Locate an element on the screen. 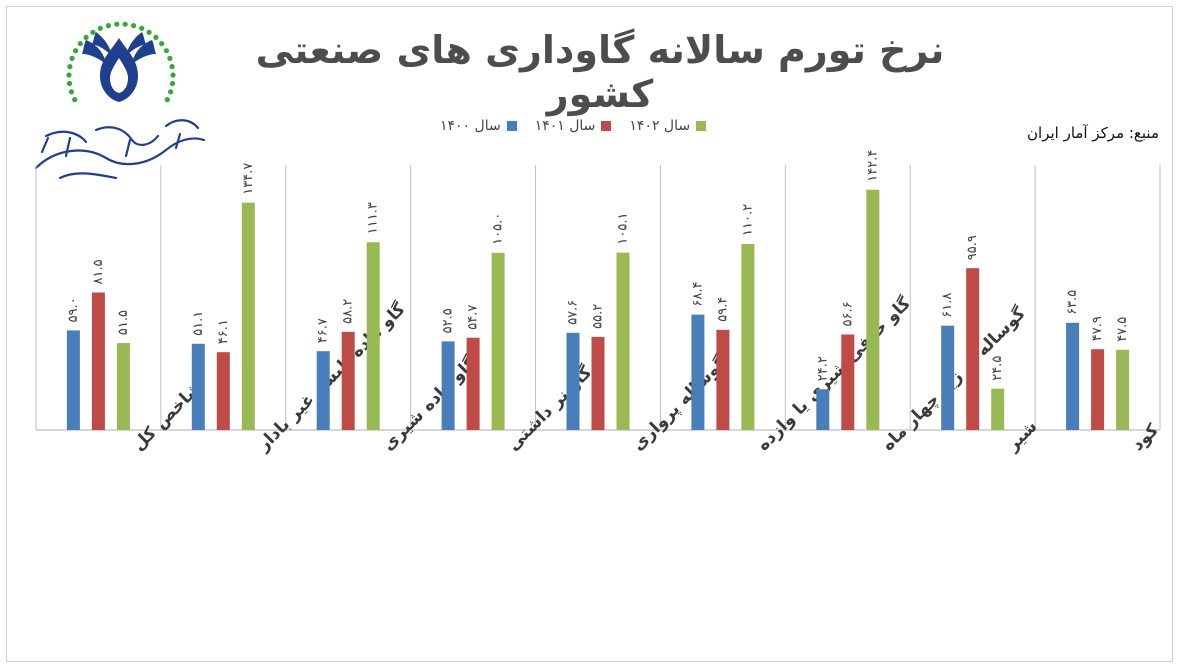 This screenshot has width=1181, height=670. data-label: ۶۳.۵ is located at coordinates (1072, 302).